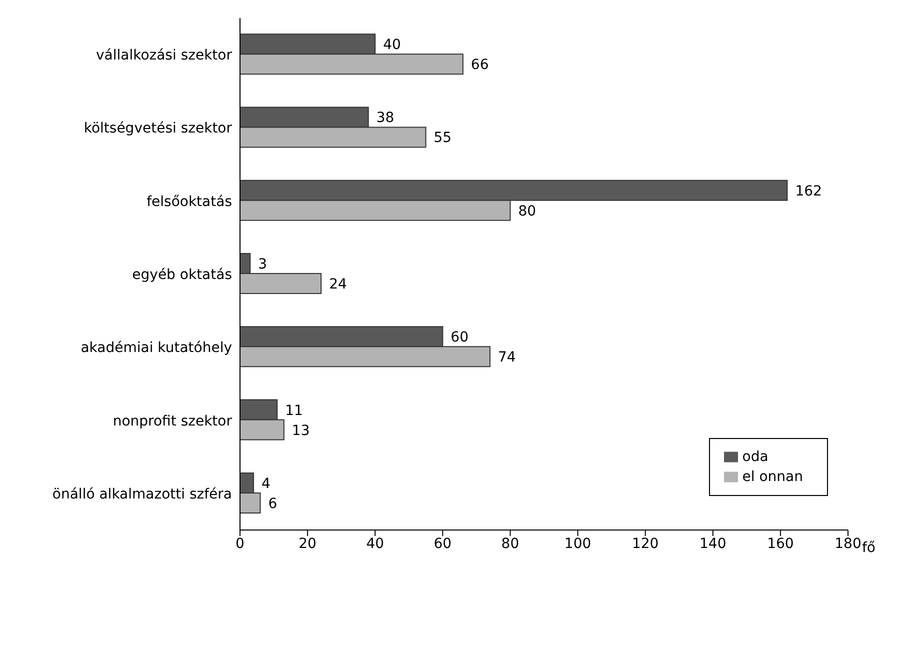 Image resolution: width=906 pixels, height=648 pixels. I want to click on x-tick-label: 140, so click(713, 544).